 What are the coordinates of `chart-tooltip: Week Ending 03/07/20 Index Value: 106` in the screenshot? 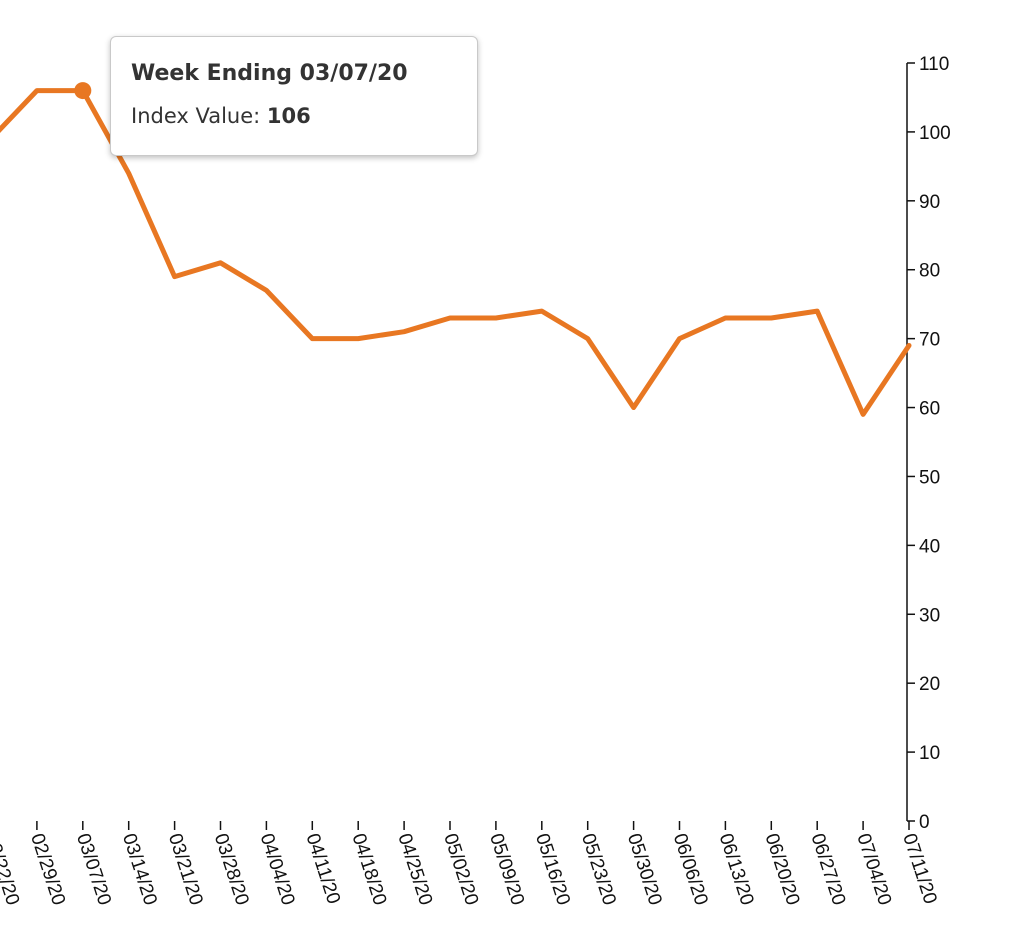 It's located at (294, 96).